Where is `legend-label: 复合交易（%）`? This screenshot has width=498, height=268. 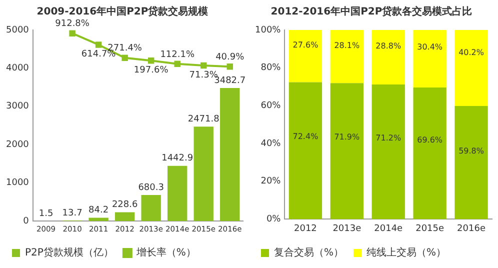
legend-label: 复合交易（%） is located at coordinates (309, 252).